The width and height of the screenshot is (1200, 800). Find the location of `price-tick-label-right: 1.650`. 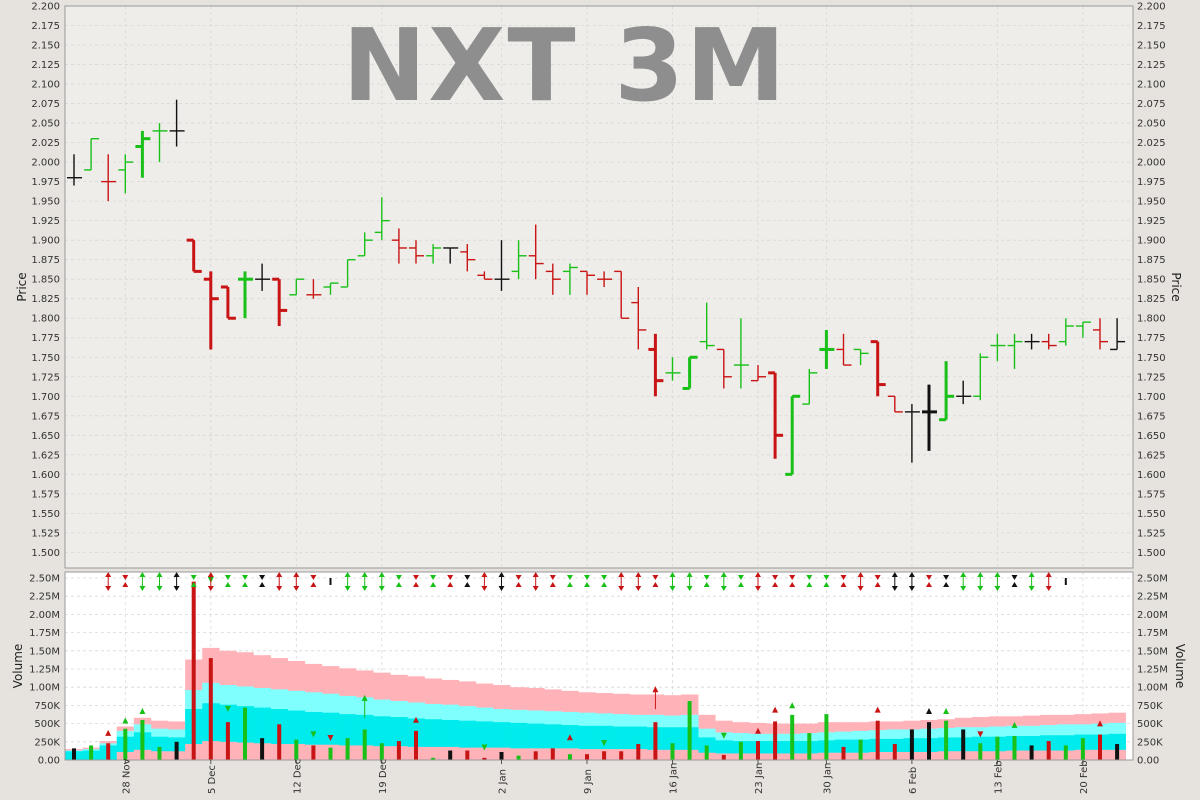

price-tick-label-right: 1.650 is located at coordinates (1151, 436).